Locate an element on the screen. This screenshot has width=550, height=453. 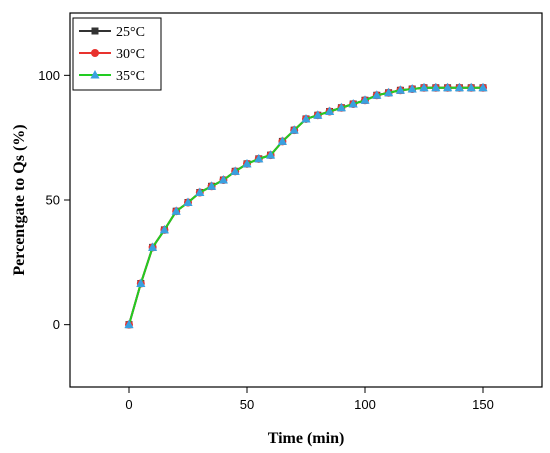
legend: 25°C 30°C 35°C is located at coordinates (117, 54).